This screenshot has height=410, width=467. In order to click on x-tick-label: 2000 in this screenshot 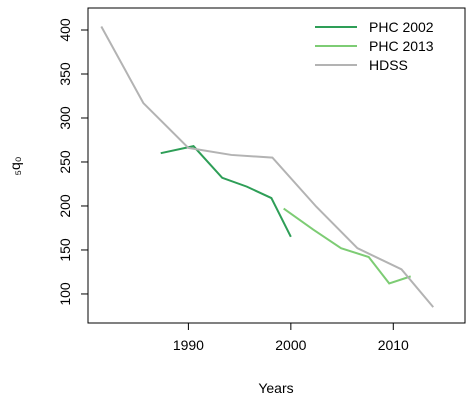, I will do `click(290, 345)`.